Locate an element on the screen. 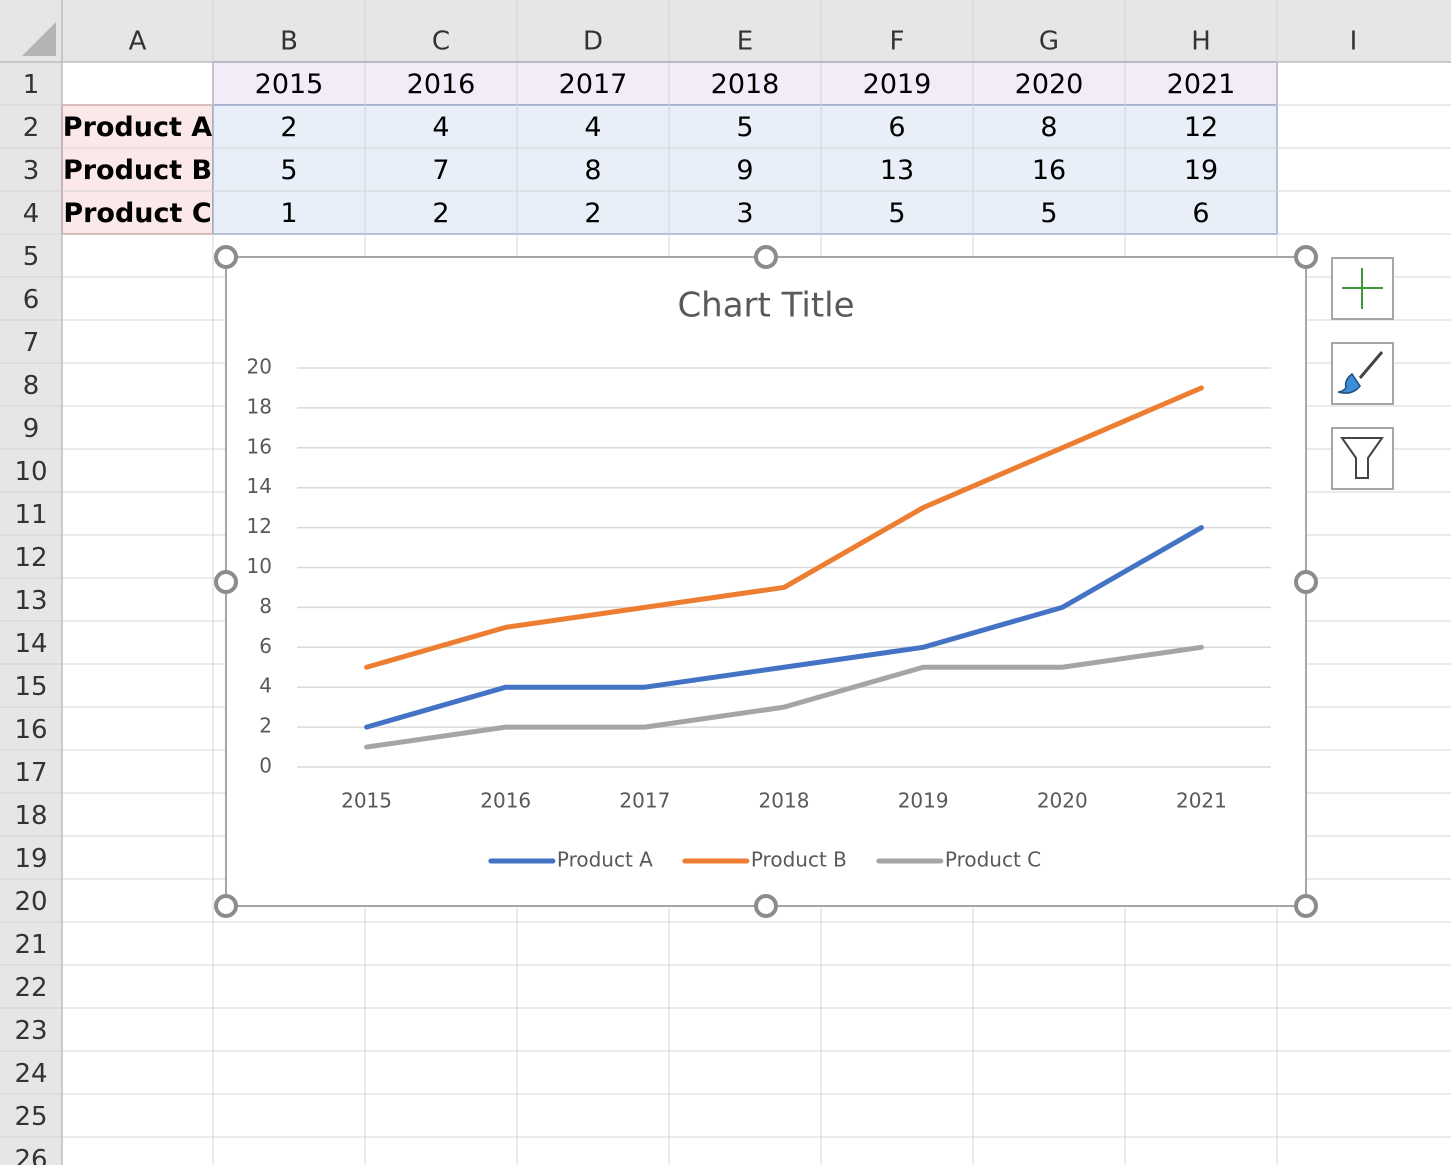 Image resolution: width=1451 pixels, height=1165 pixels. chart-title: Chart Title is located at coordinates (765, 306).